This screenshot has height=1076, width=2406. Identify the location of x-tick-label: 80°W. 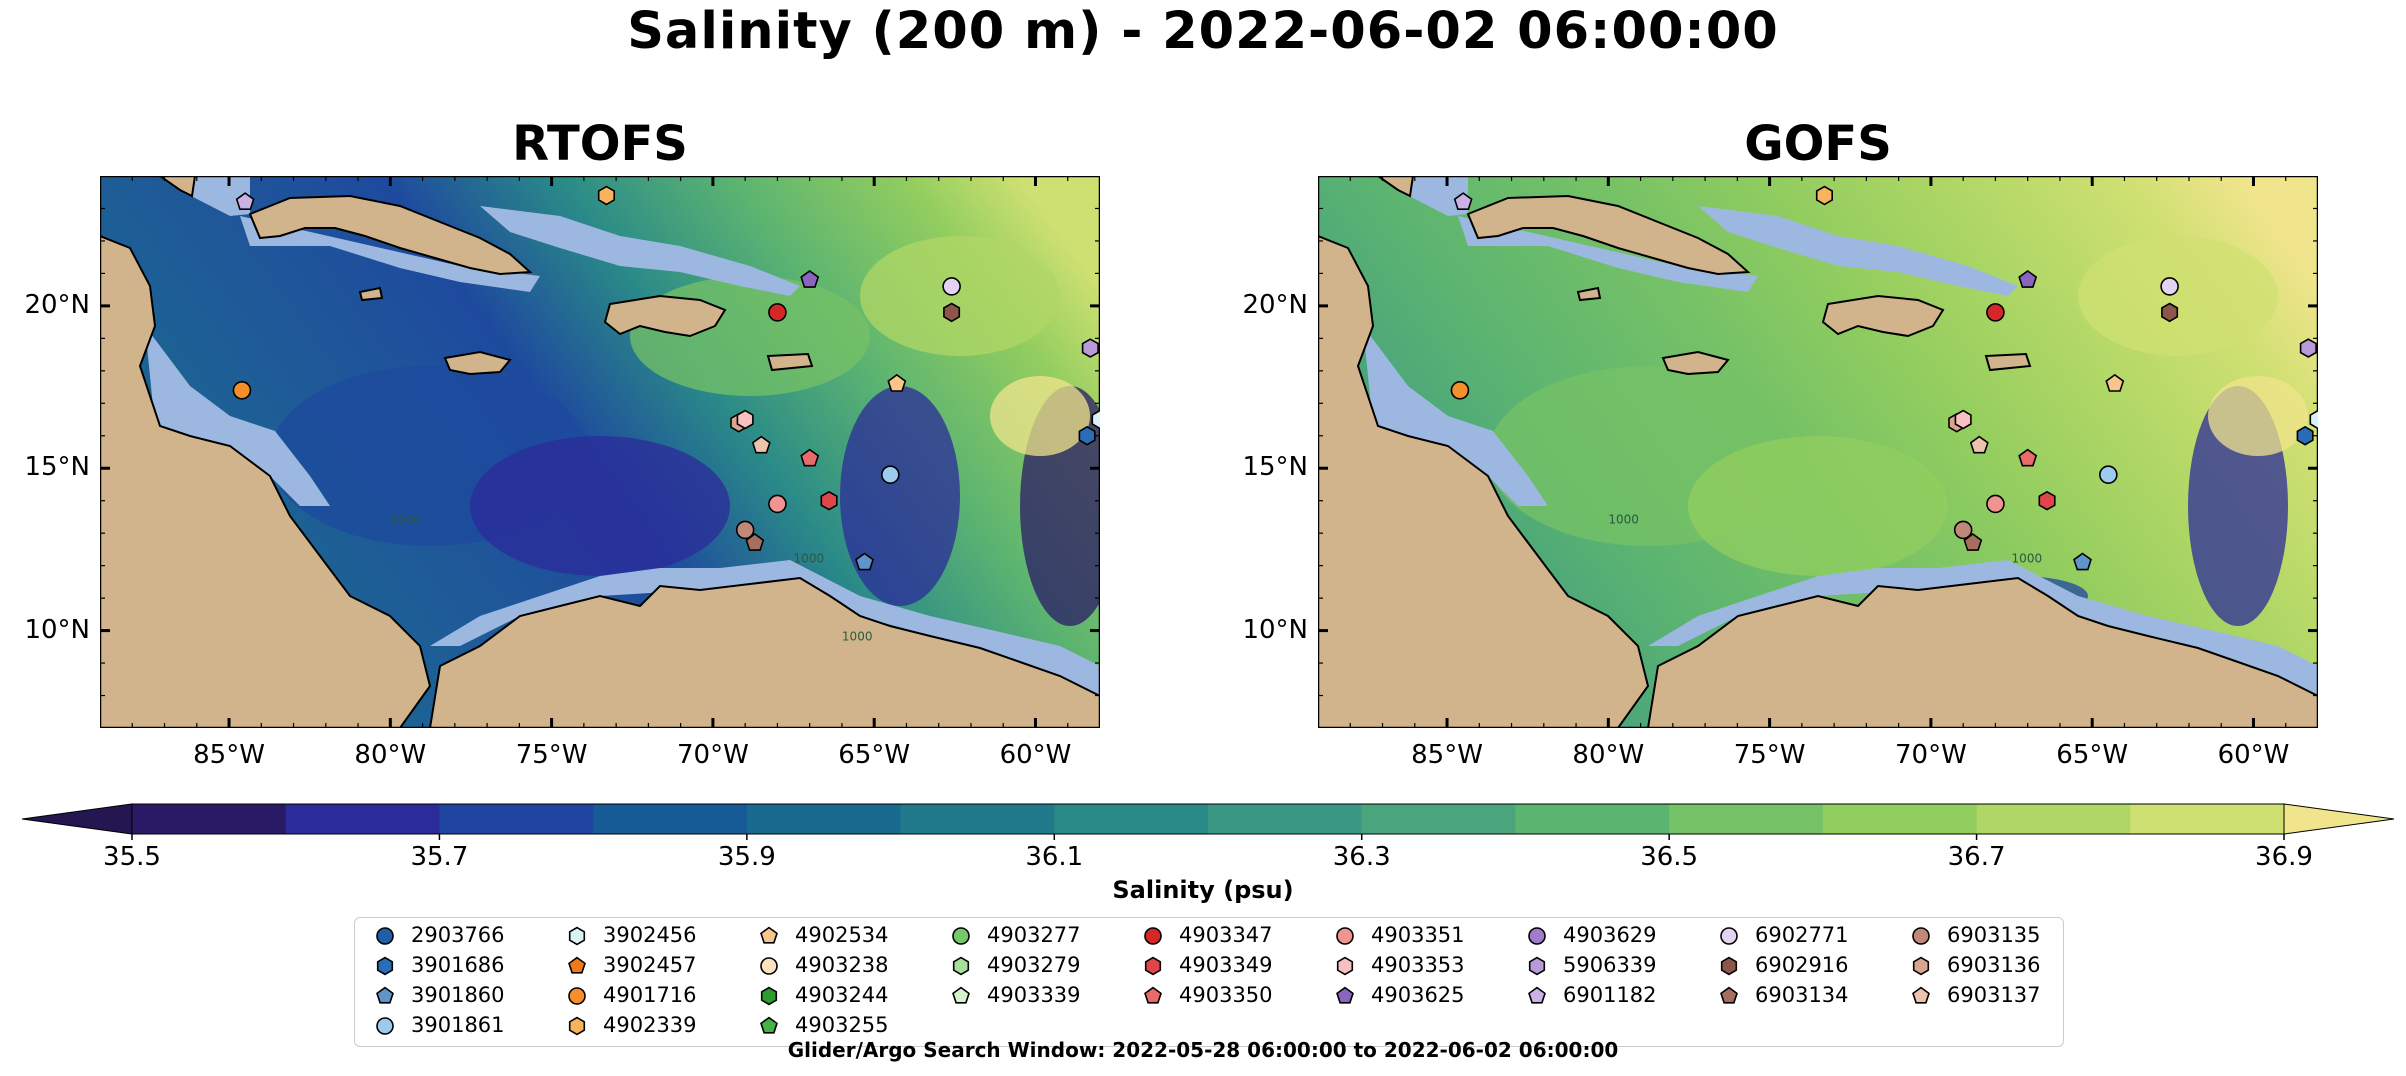
(390, 755).